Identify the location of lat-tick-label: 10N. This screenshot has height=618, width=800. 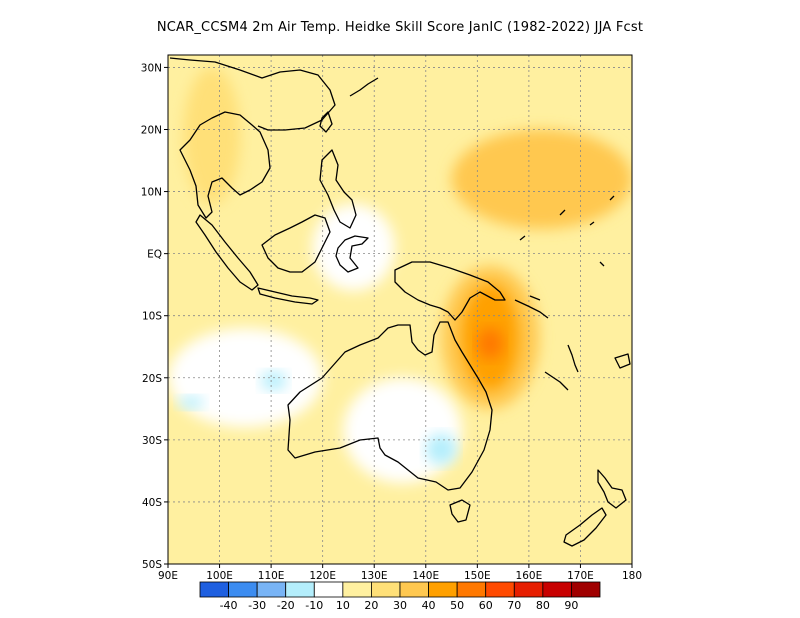
(151, 193).